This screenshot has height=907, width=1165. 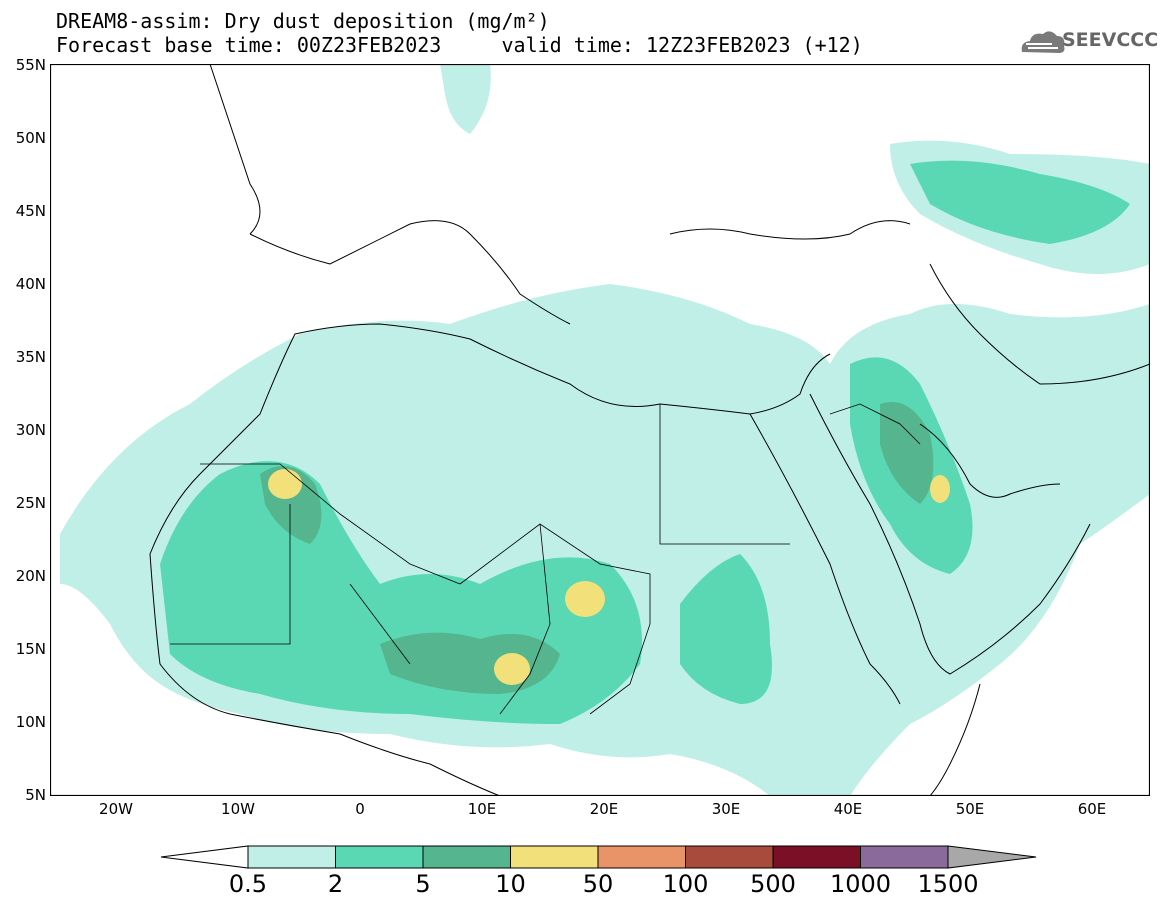 What do you see at coordinates (35, 795) in the screenshot?
I see `lat-label: 5N` at bounding box center [35, 795].